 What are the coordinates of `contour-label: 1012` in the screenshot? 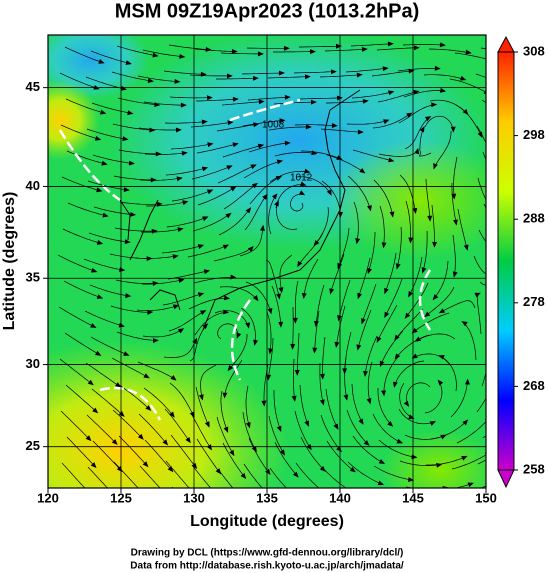 It's located at (301, 178).